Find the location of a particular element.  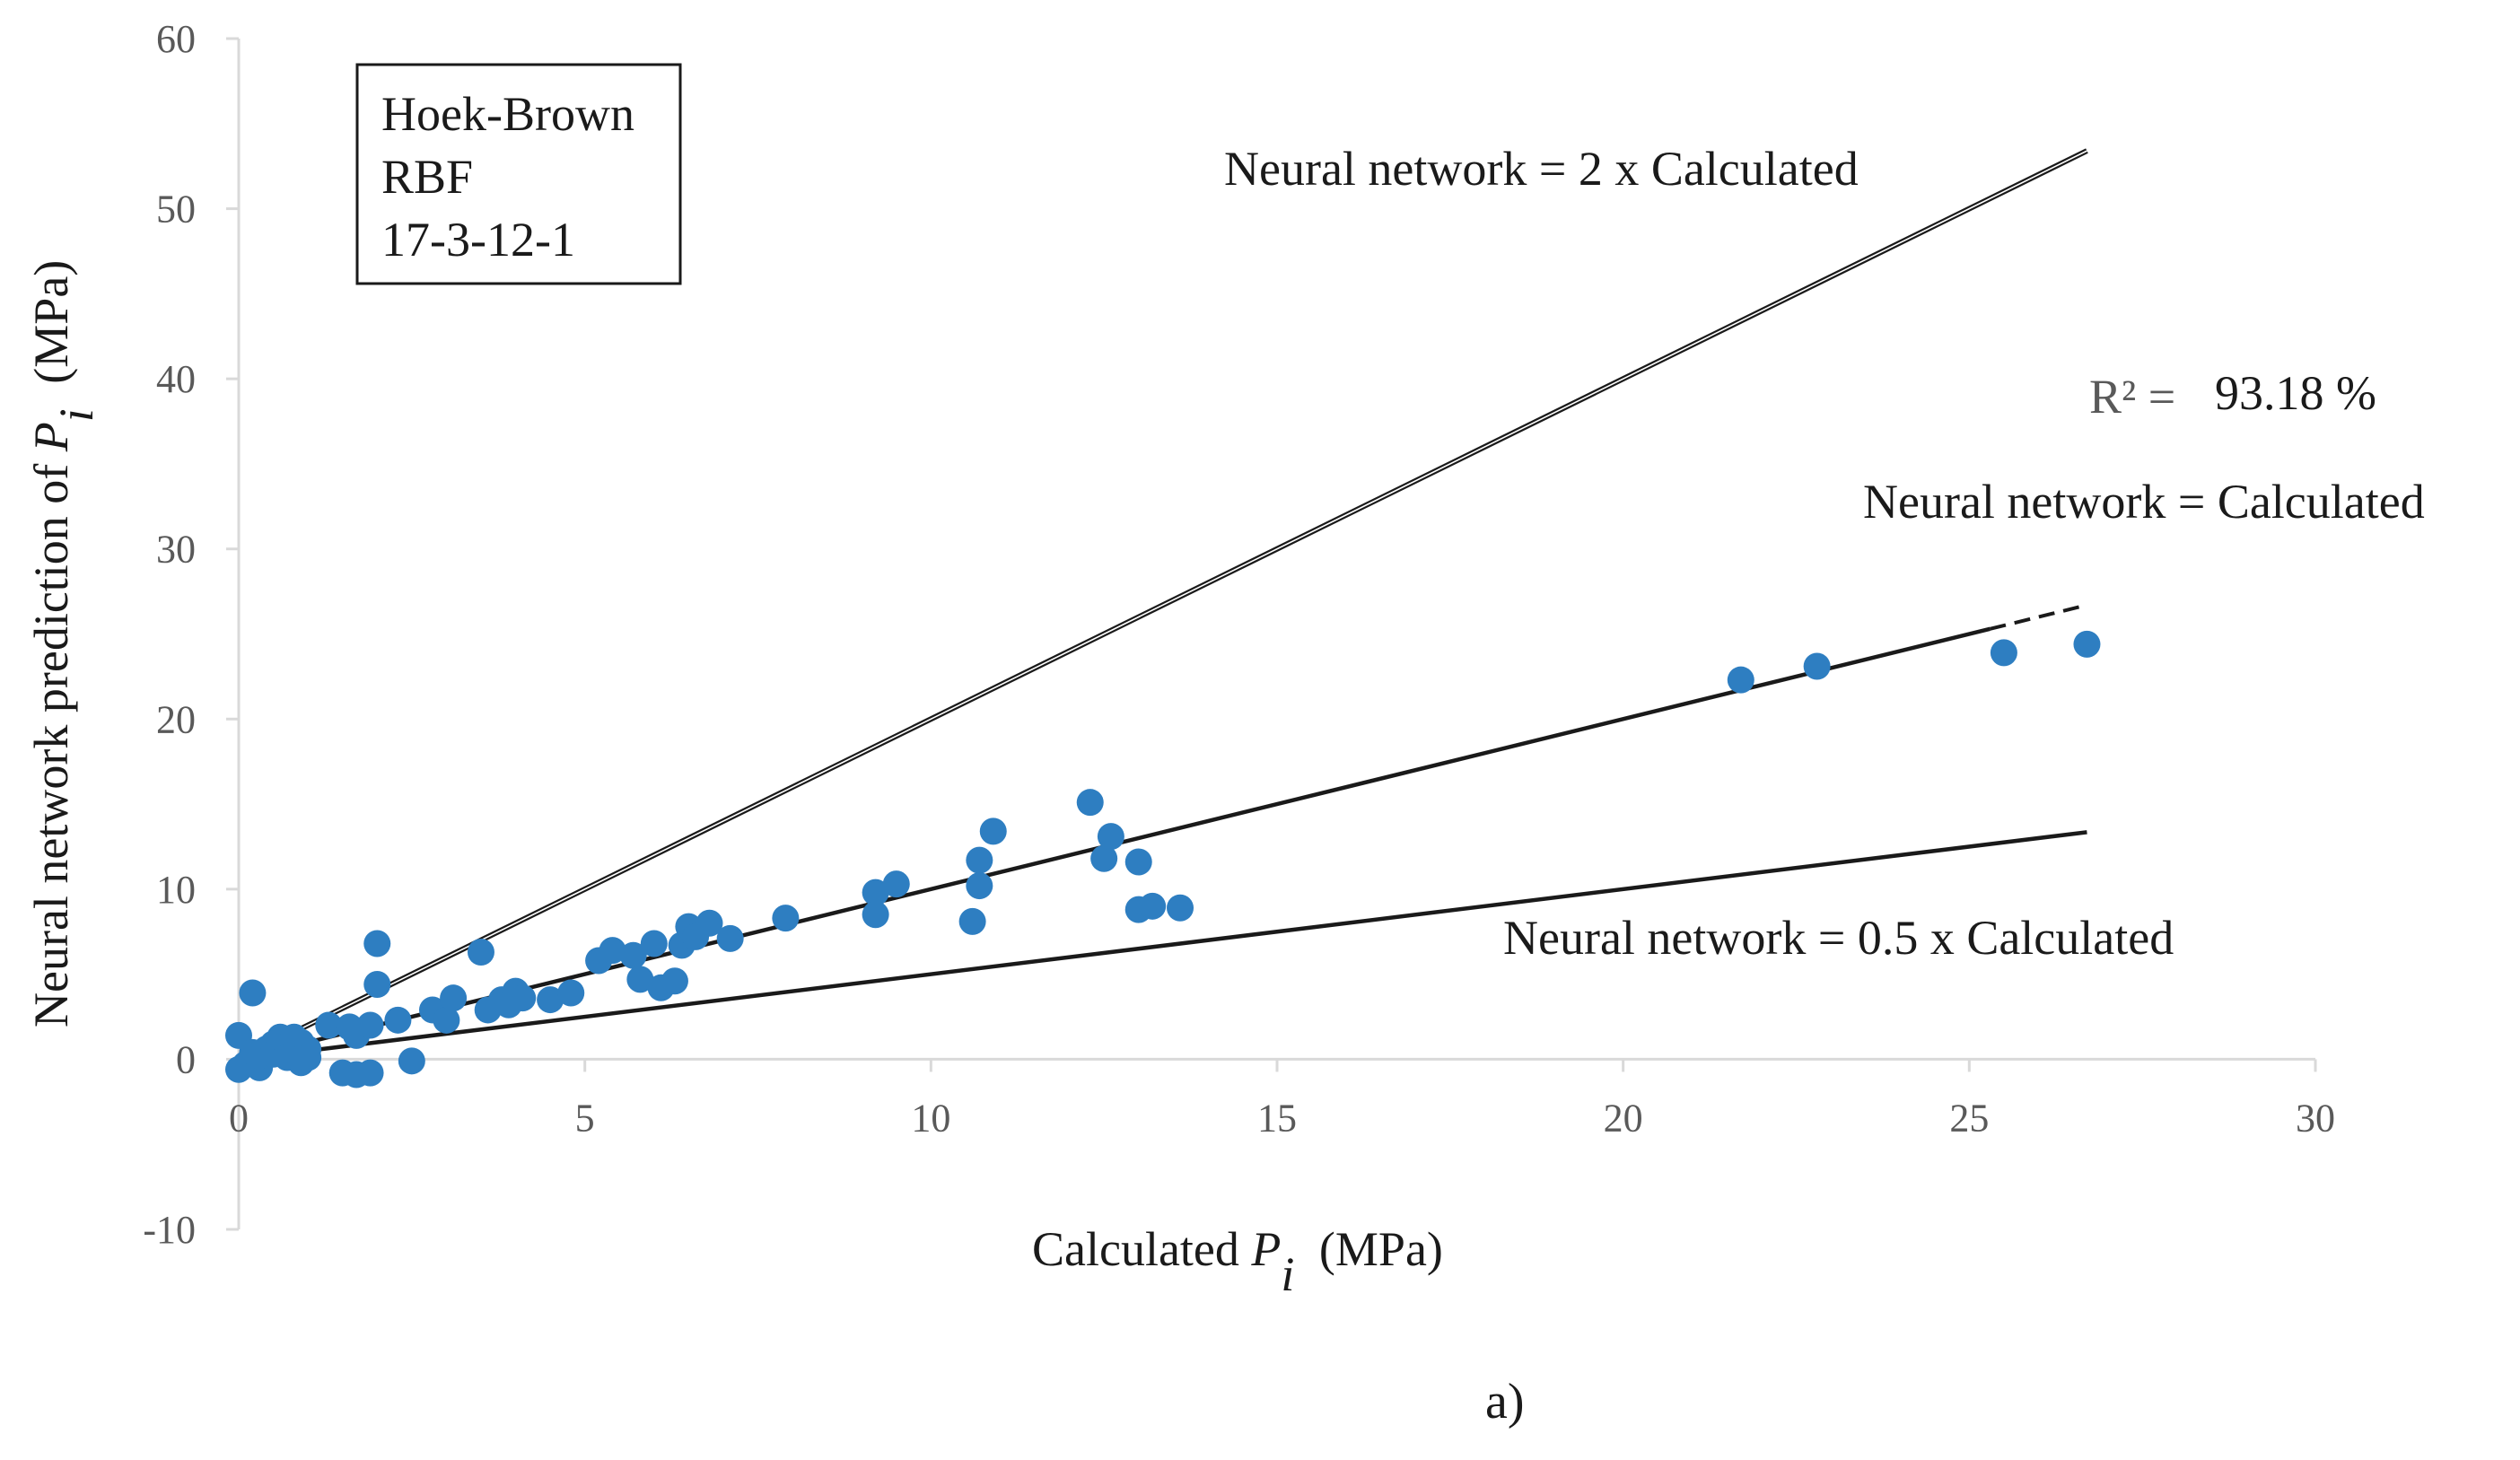

y-tick-label: 40 is located at coordinates (176, 379).